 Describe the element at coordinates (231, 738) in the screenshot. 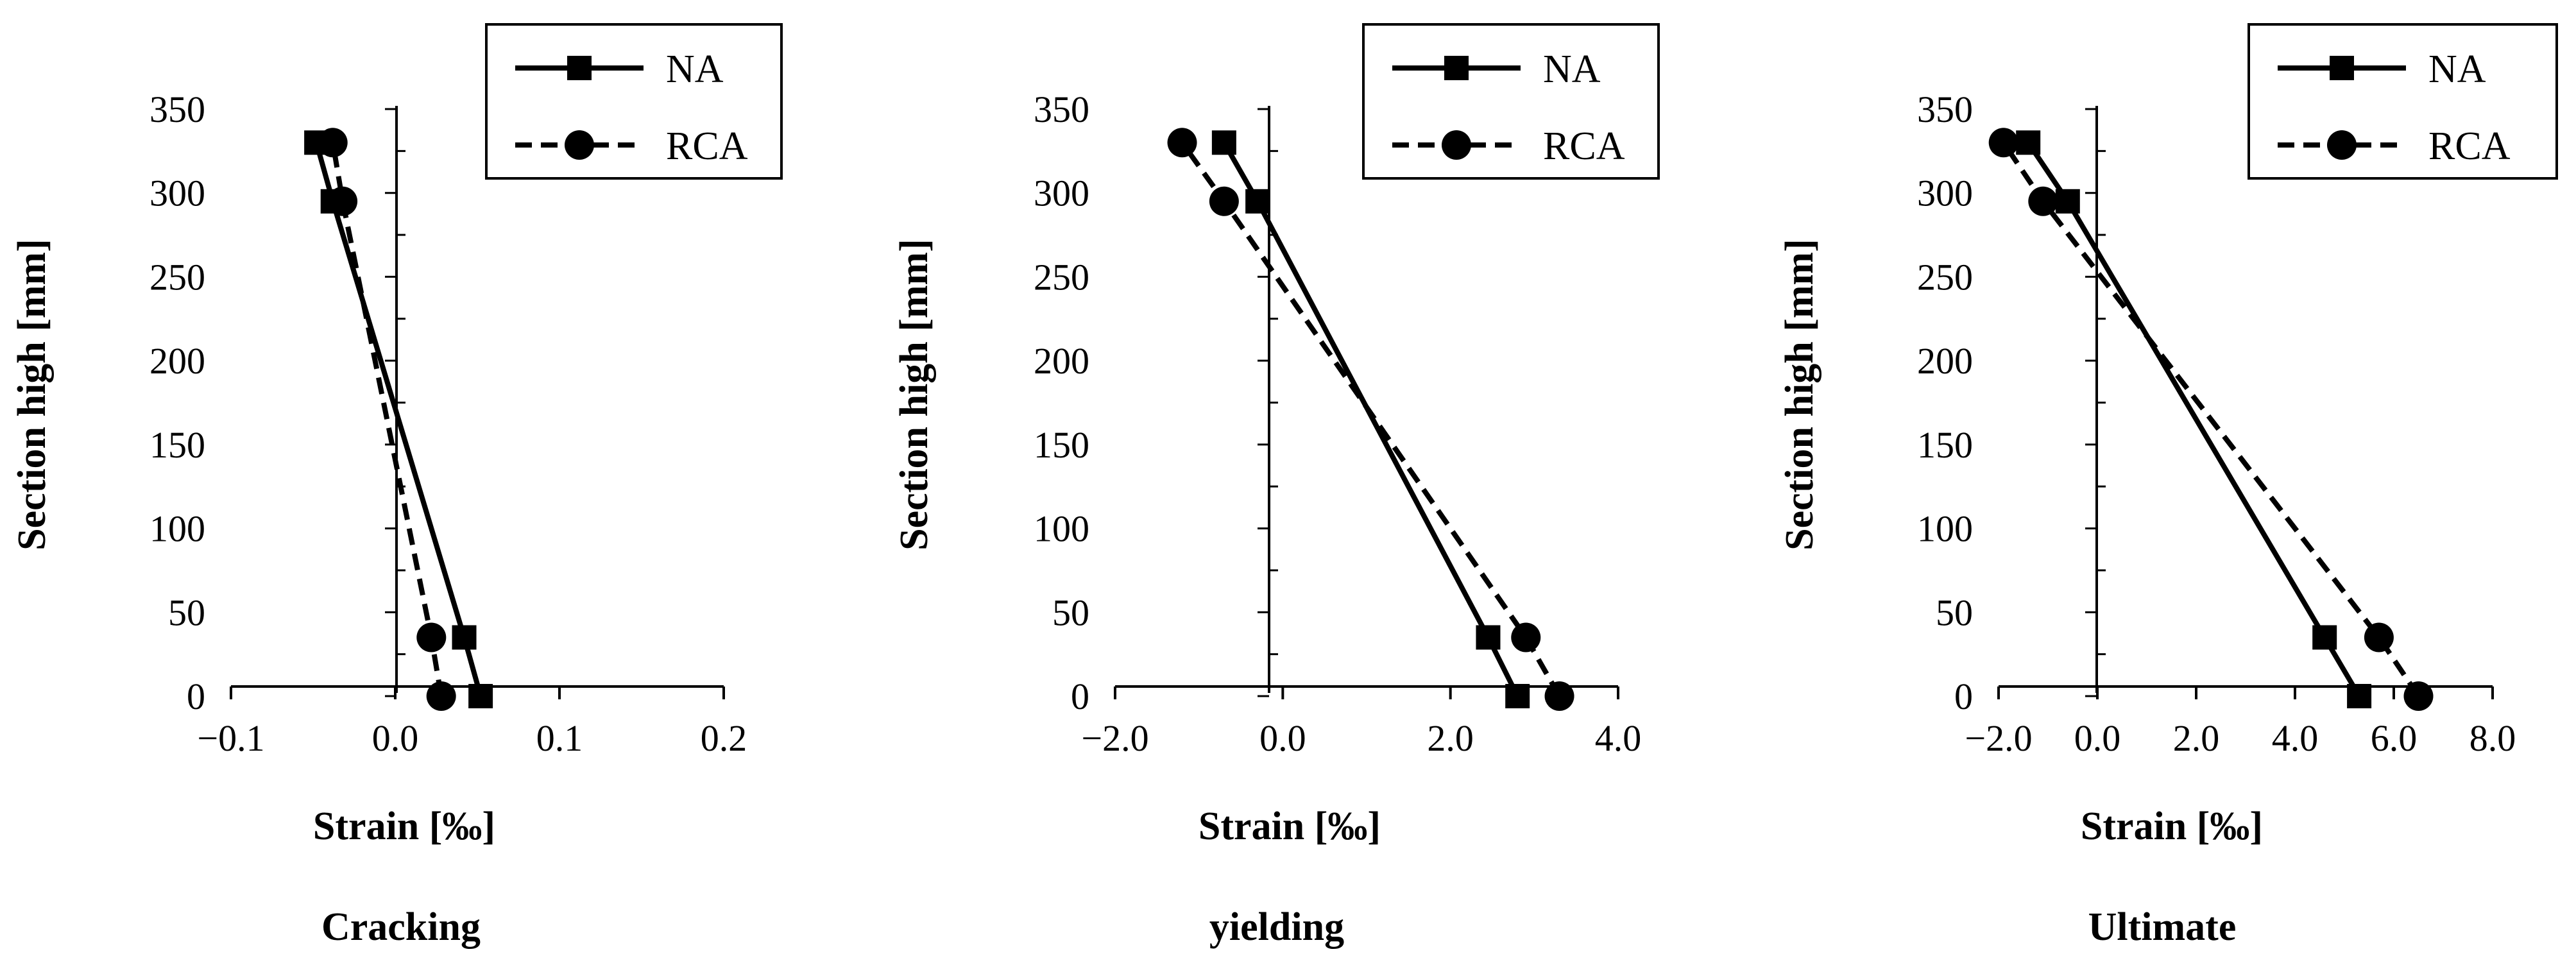

I see `x-tick-label: −0.1` at that location.